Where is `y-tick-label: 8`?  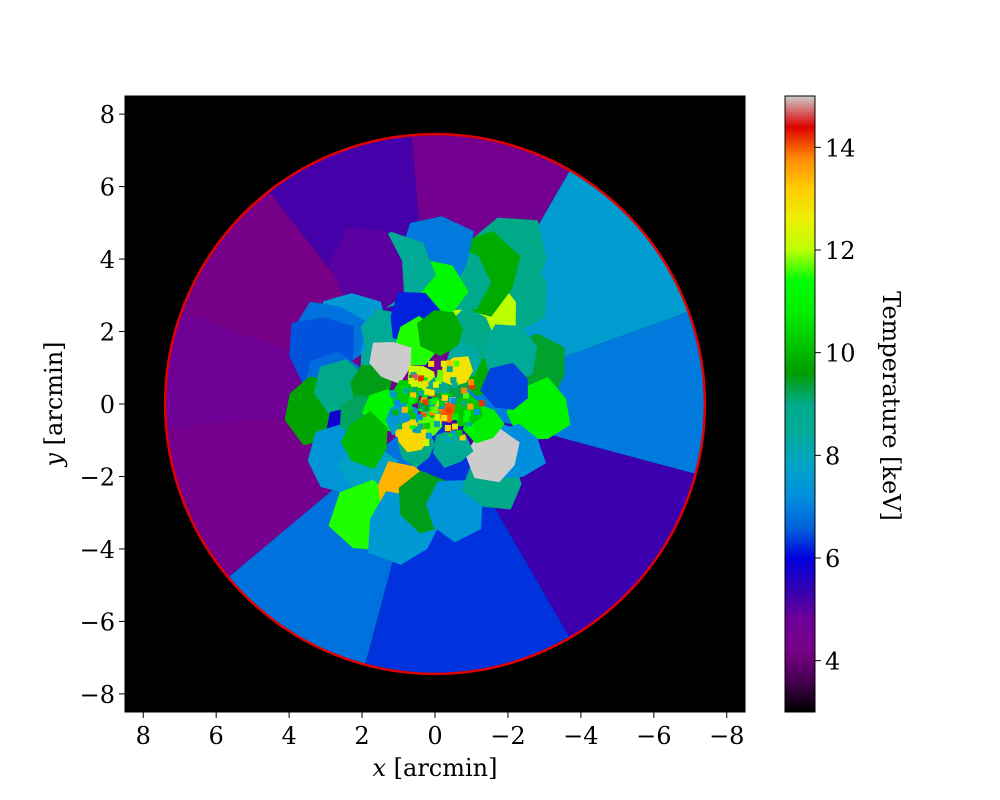
y-tick-label: 8 is located at coordinates (107, 115).